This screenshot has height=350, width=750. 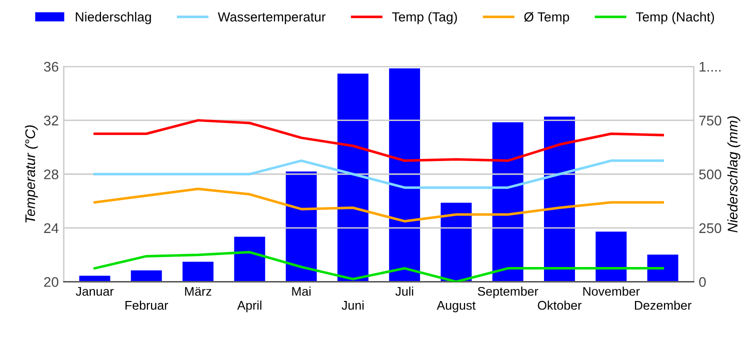 I want to click on x-tick-label: September, so click(x=508, y=292).